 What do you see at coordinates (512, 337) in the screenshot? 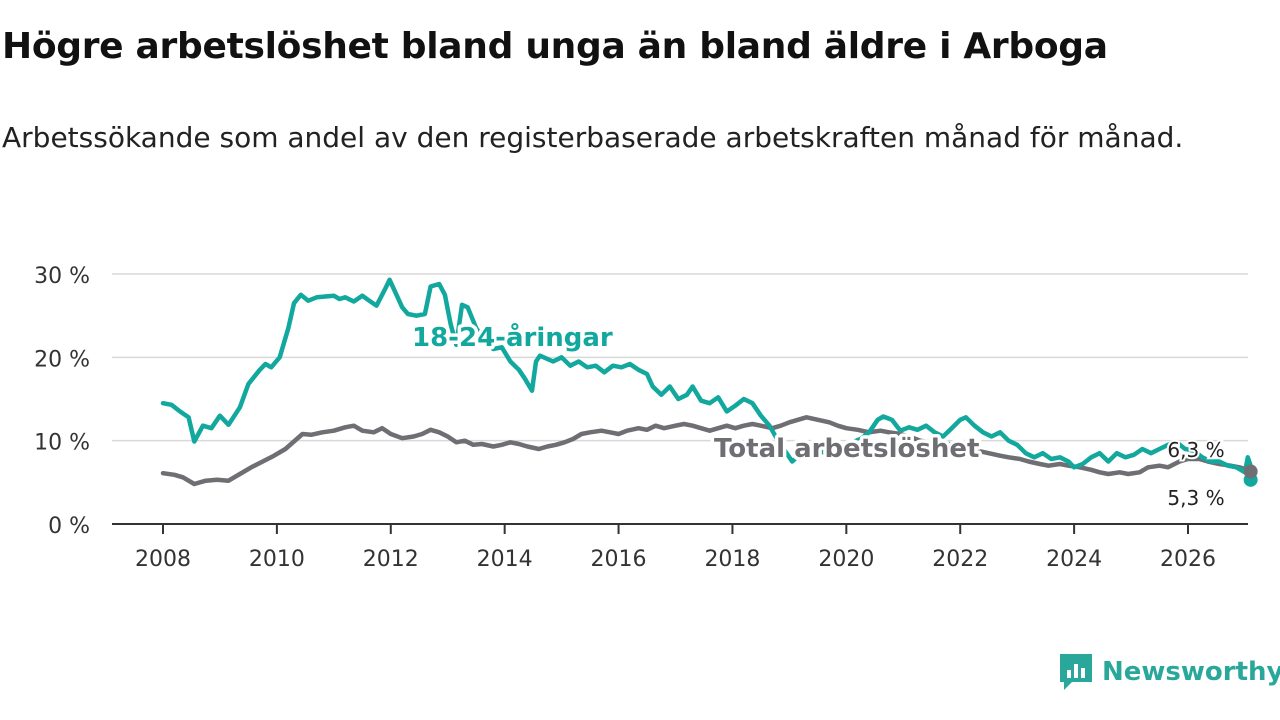
I see `annotation-youth: 18-24-åringar` at bounding box center [512, 337].